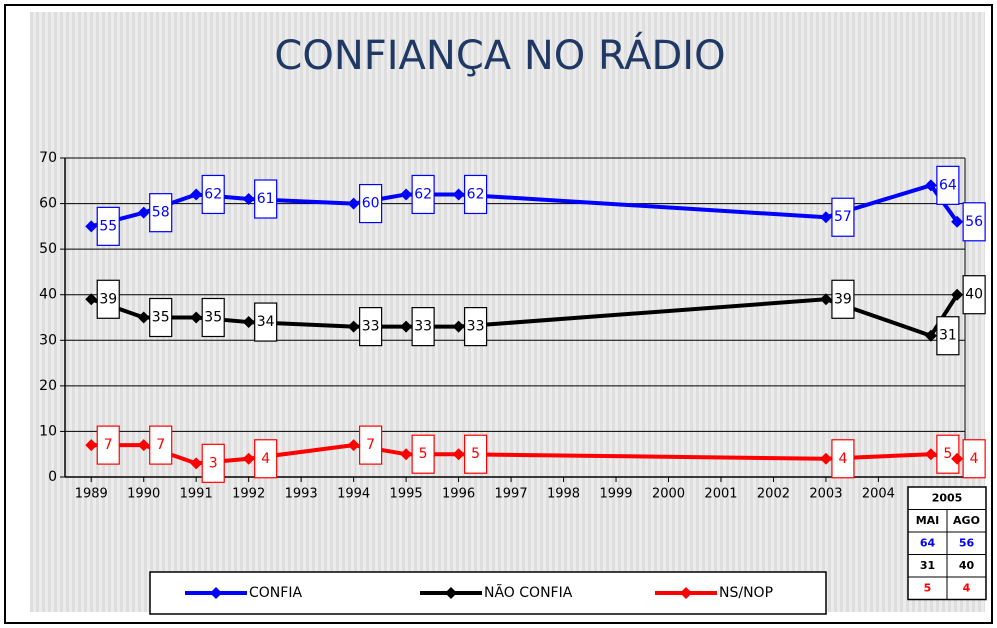  What do you see at coordinates (301, 494) in the screenshot?
I see `x-tick-label: 1993` at bounding box center [301, 494].